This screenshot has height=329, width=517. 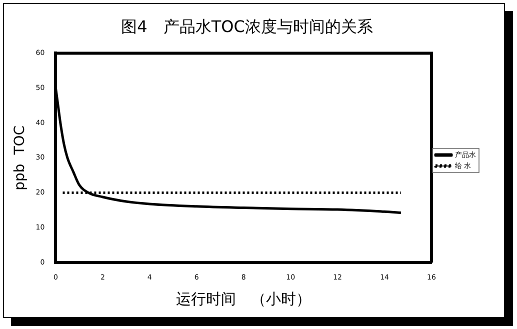 I want to click on chart-title: 图4 产品水TOC浓度与时间的关系, so click(x=247, y=26).